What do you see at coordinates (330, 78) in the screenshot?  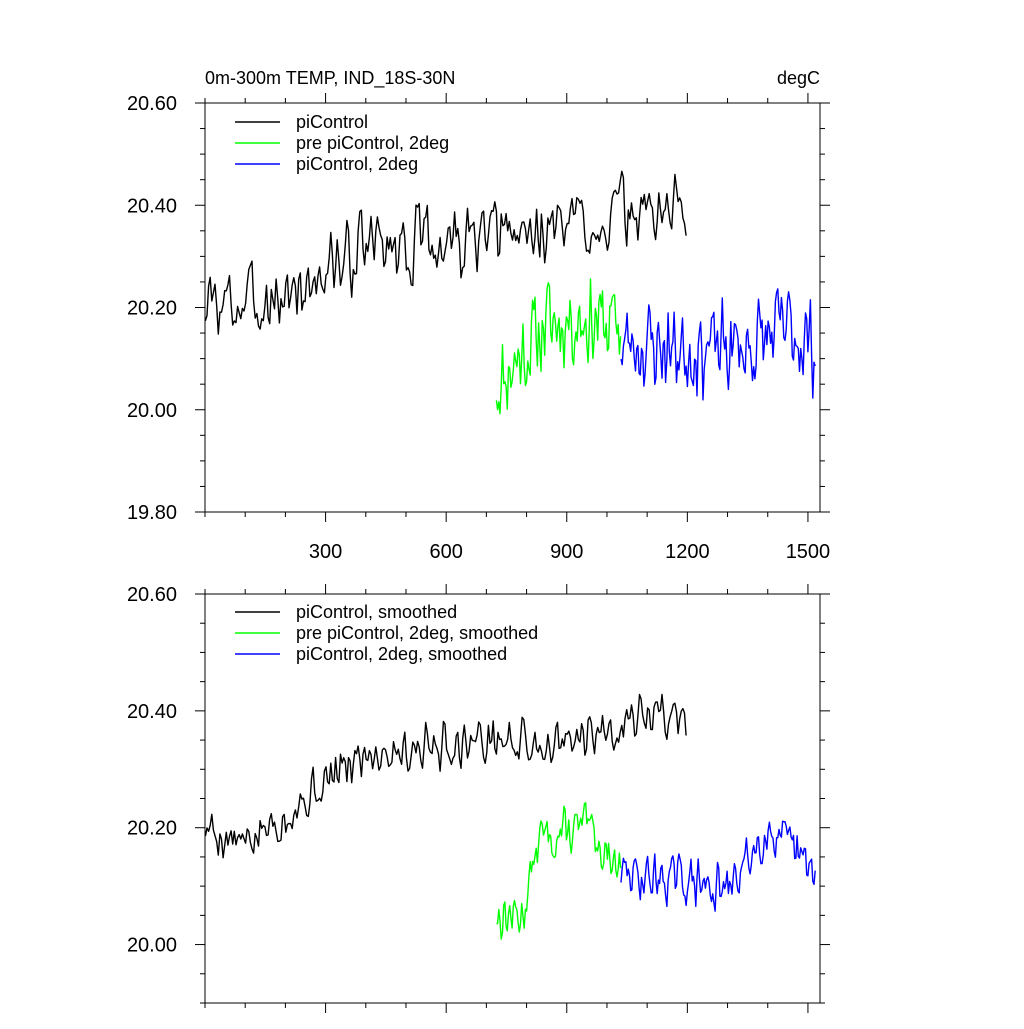 I see `chart-title-left: 0m-300m TEMP, IND_18S-30N` at bounding box center [330, 78].